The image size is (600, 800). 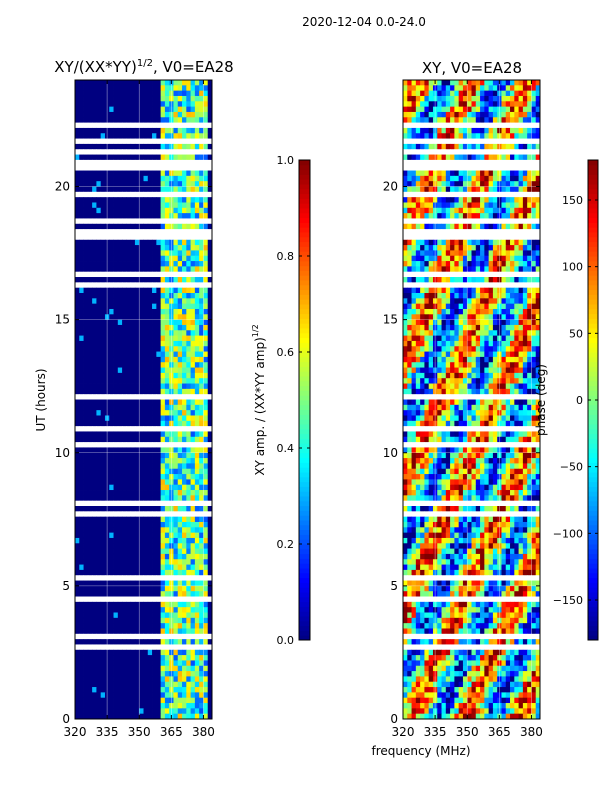 I want to click on amplitude-colorbar-label: XY amp. / (XX*YY amp)1/2, so click(x=259, y=399).